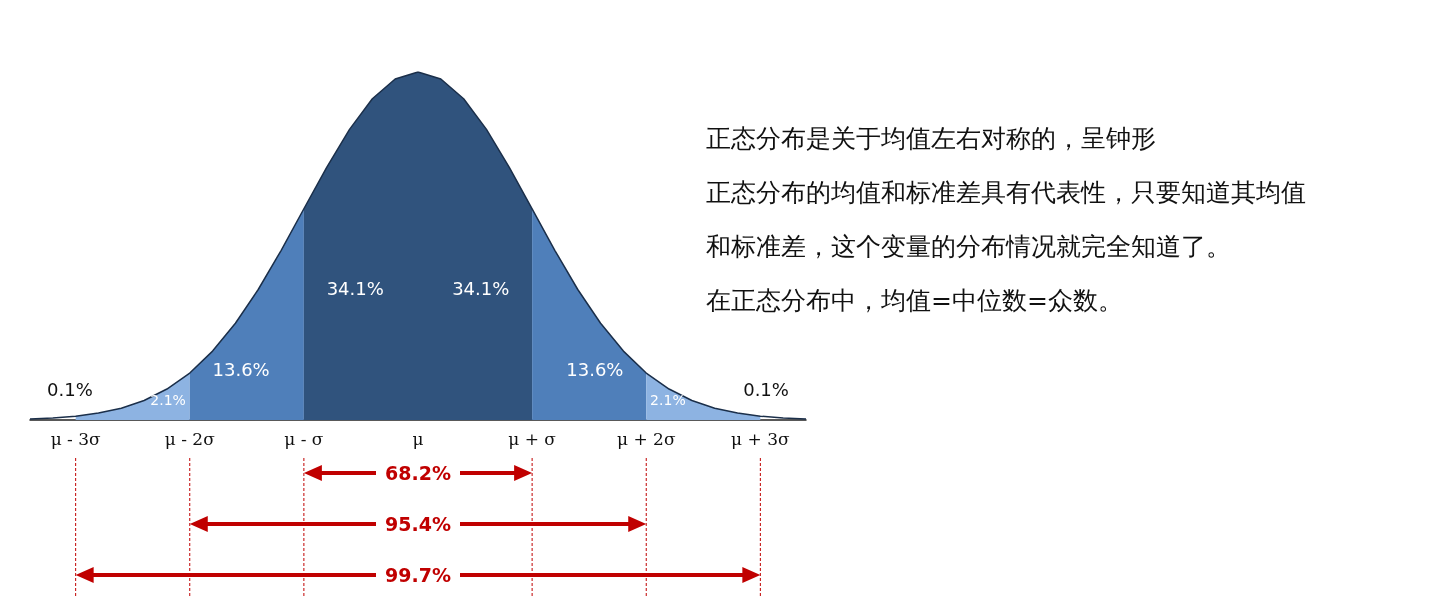  What do you see at coordinates (646, 438) in the screenshot?
I see `x-tick-label: μ + 2σ` at bounding box center [646, 438].